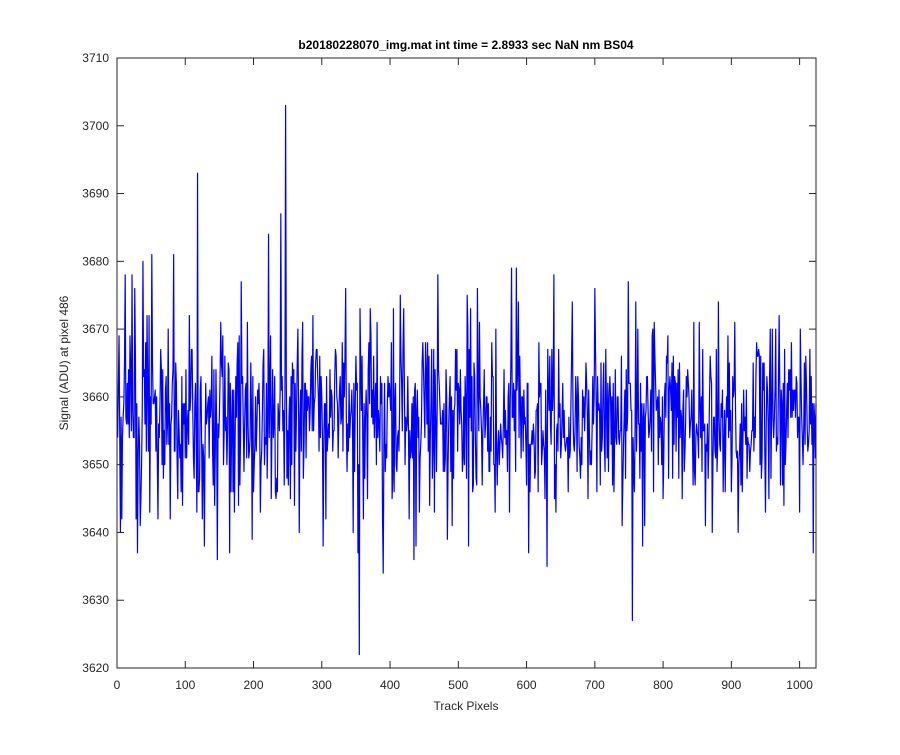 The image size is (900, 755). What do you see at coordinates (95, 600) in the screenshot?
I see `y-tick-label: 3630` at bounding box center [95, 600].